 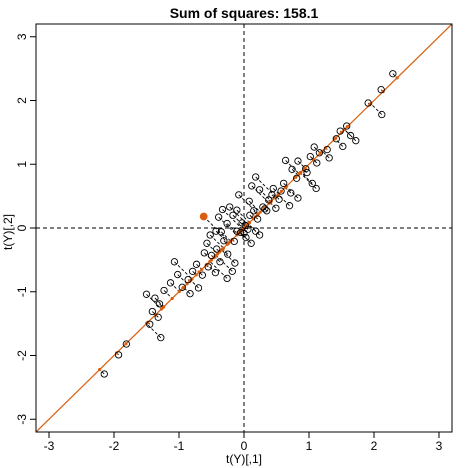 I want to click on highlighted-point, so click(x=203, y=216).